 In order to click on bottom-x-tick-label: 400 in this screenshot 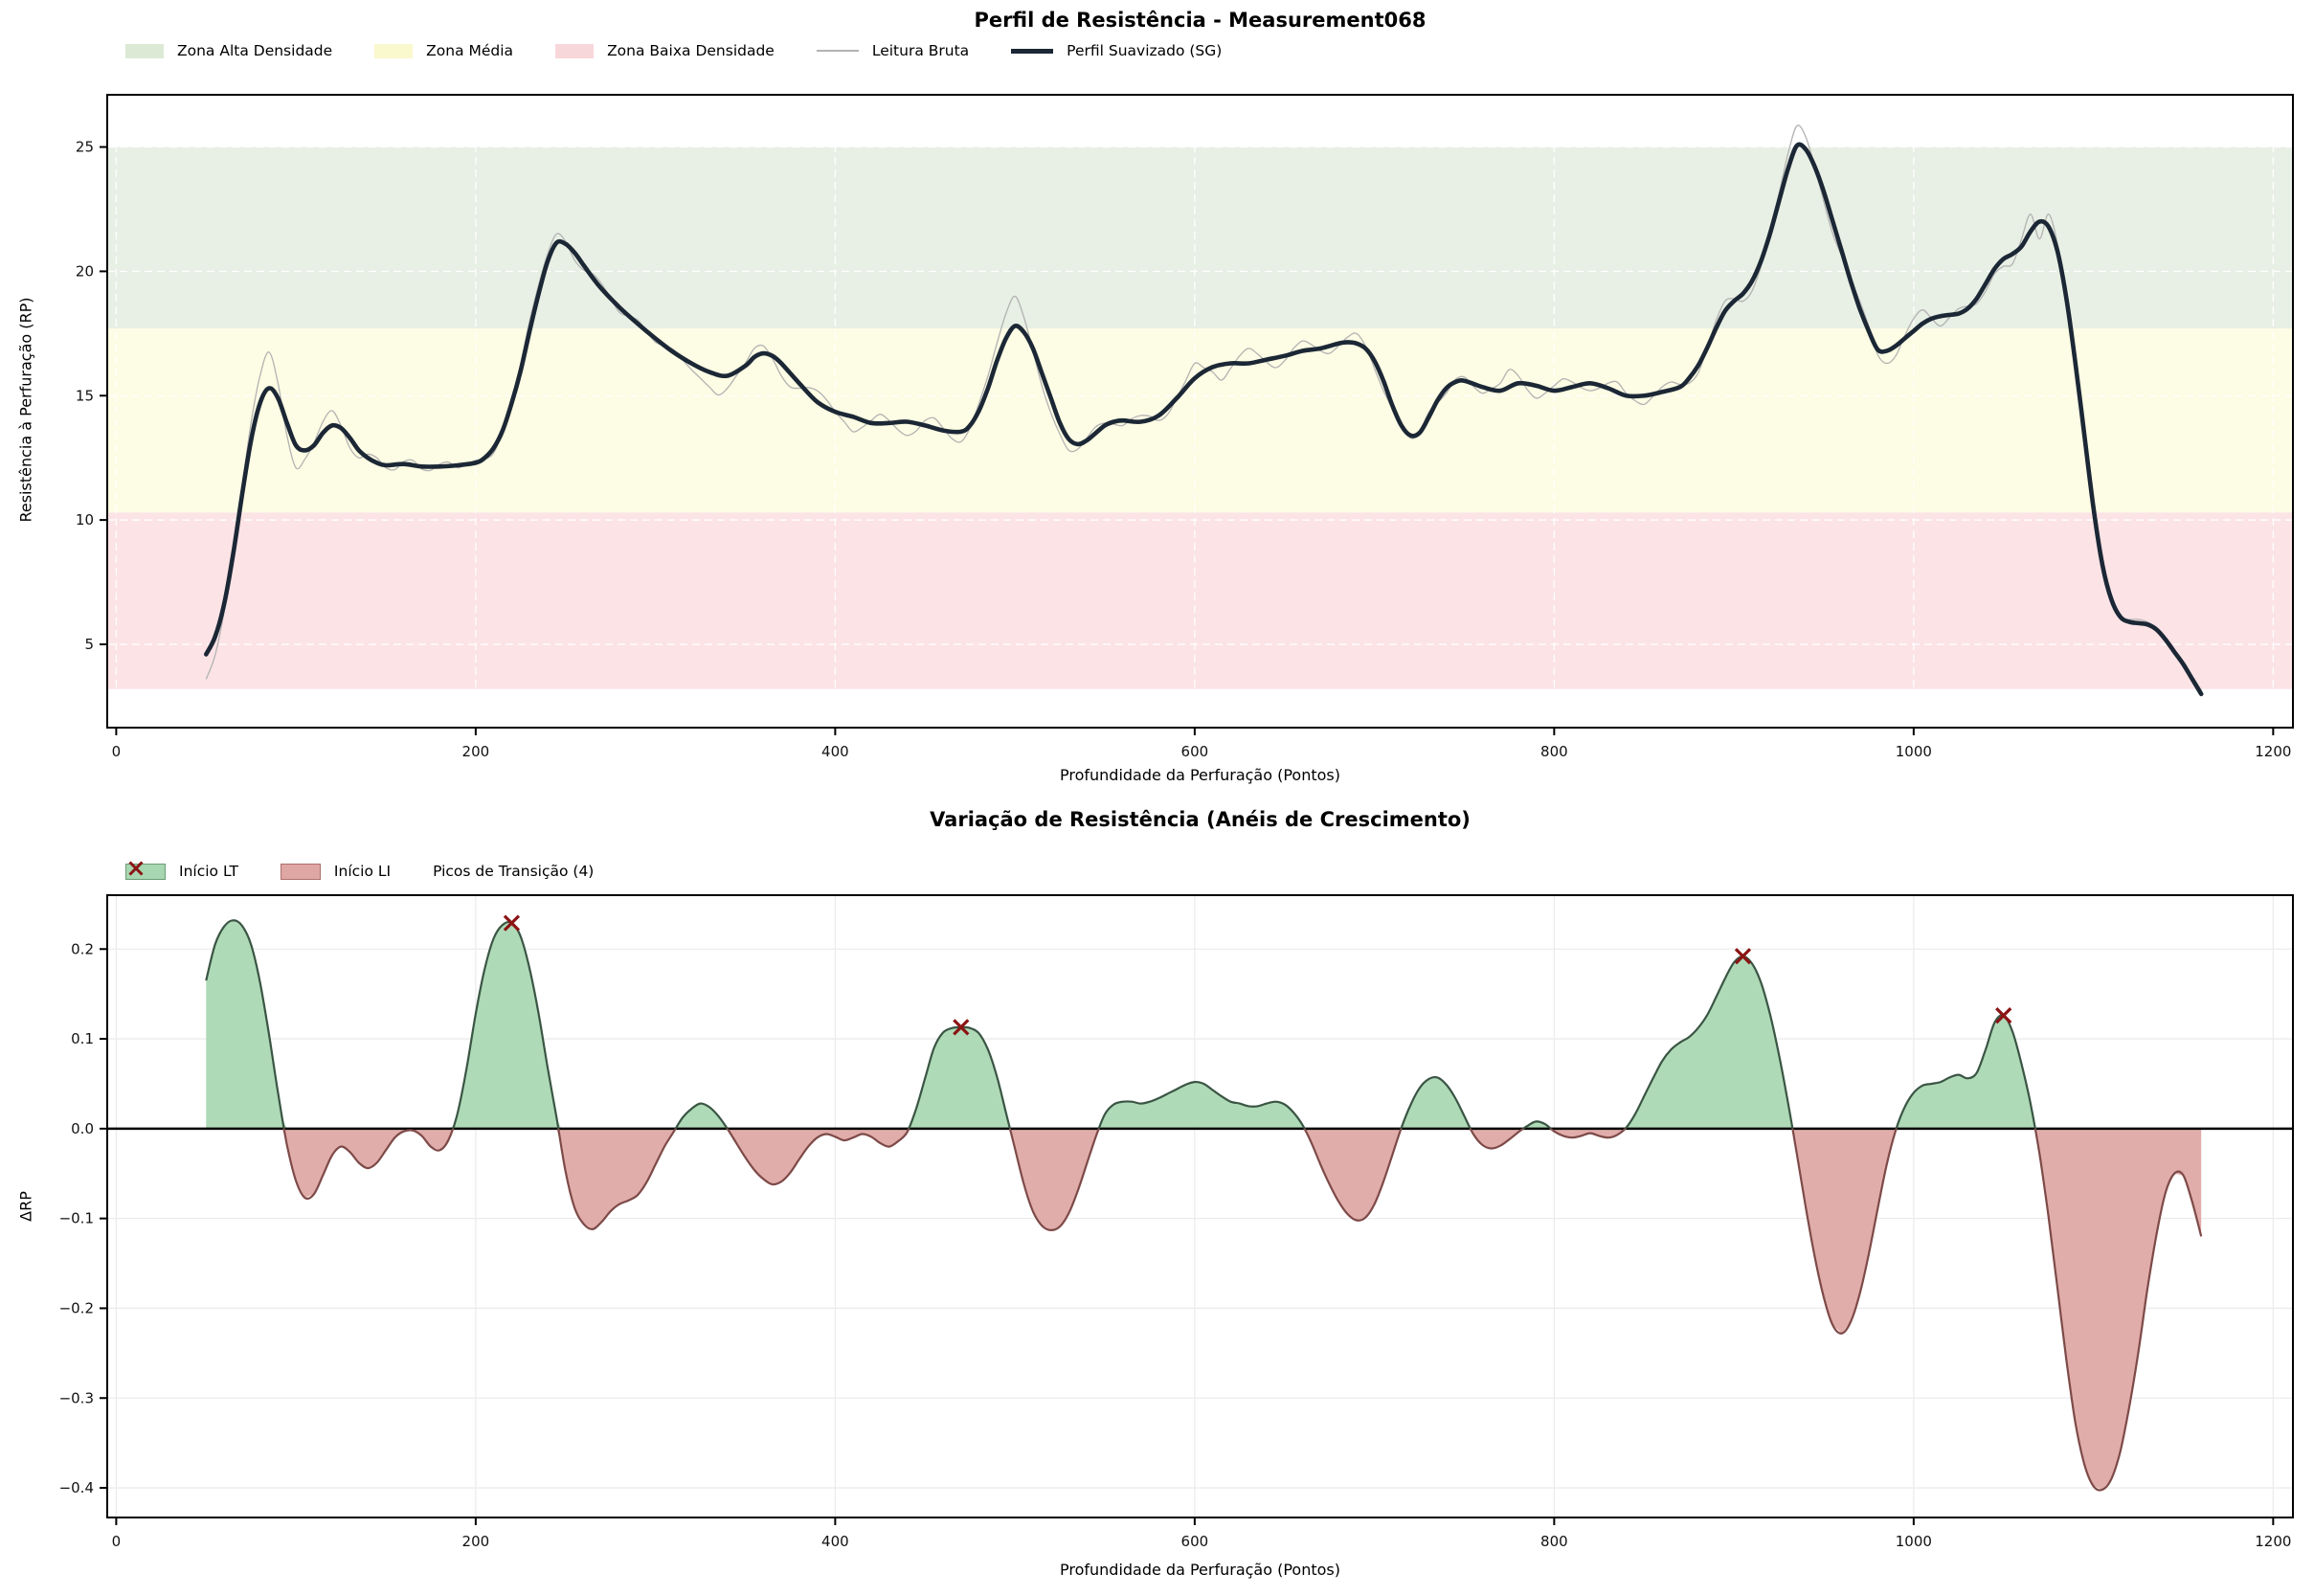, I will do `click(835, 1541)`.